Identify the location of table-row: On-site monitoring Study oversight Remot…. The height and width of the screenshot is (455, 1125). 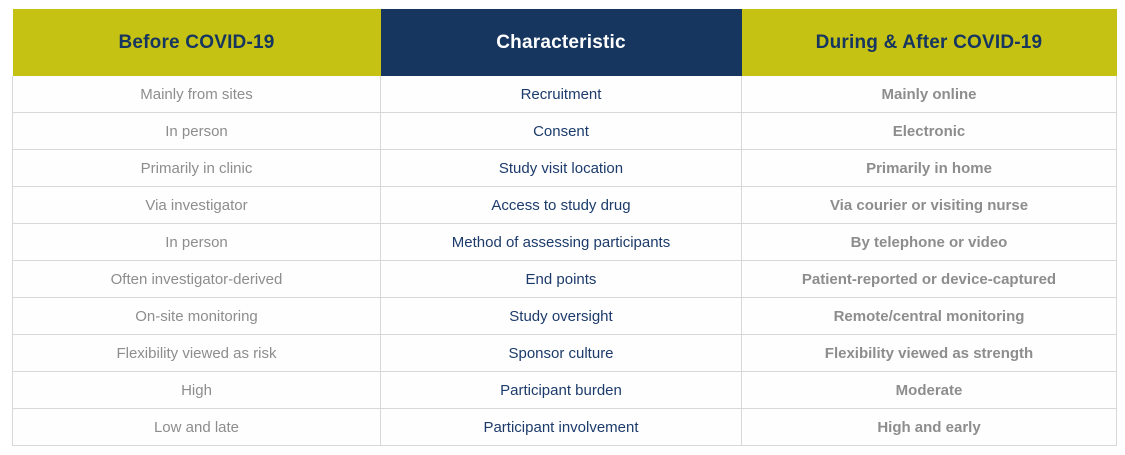
(564, 316).